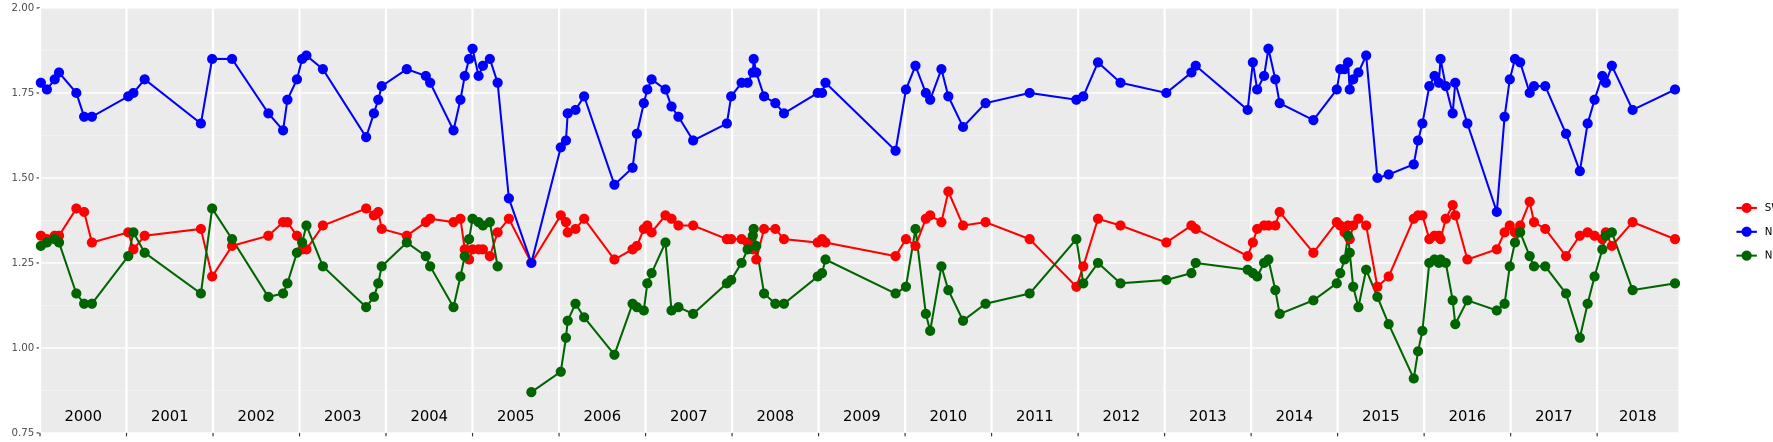 This screenshot has height=442, width=1773. I want to click on y-tick-label: 1.50, so click(23, 178).